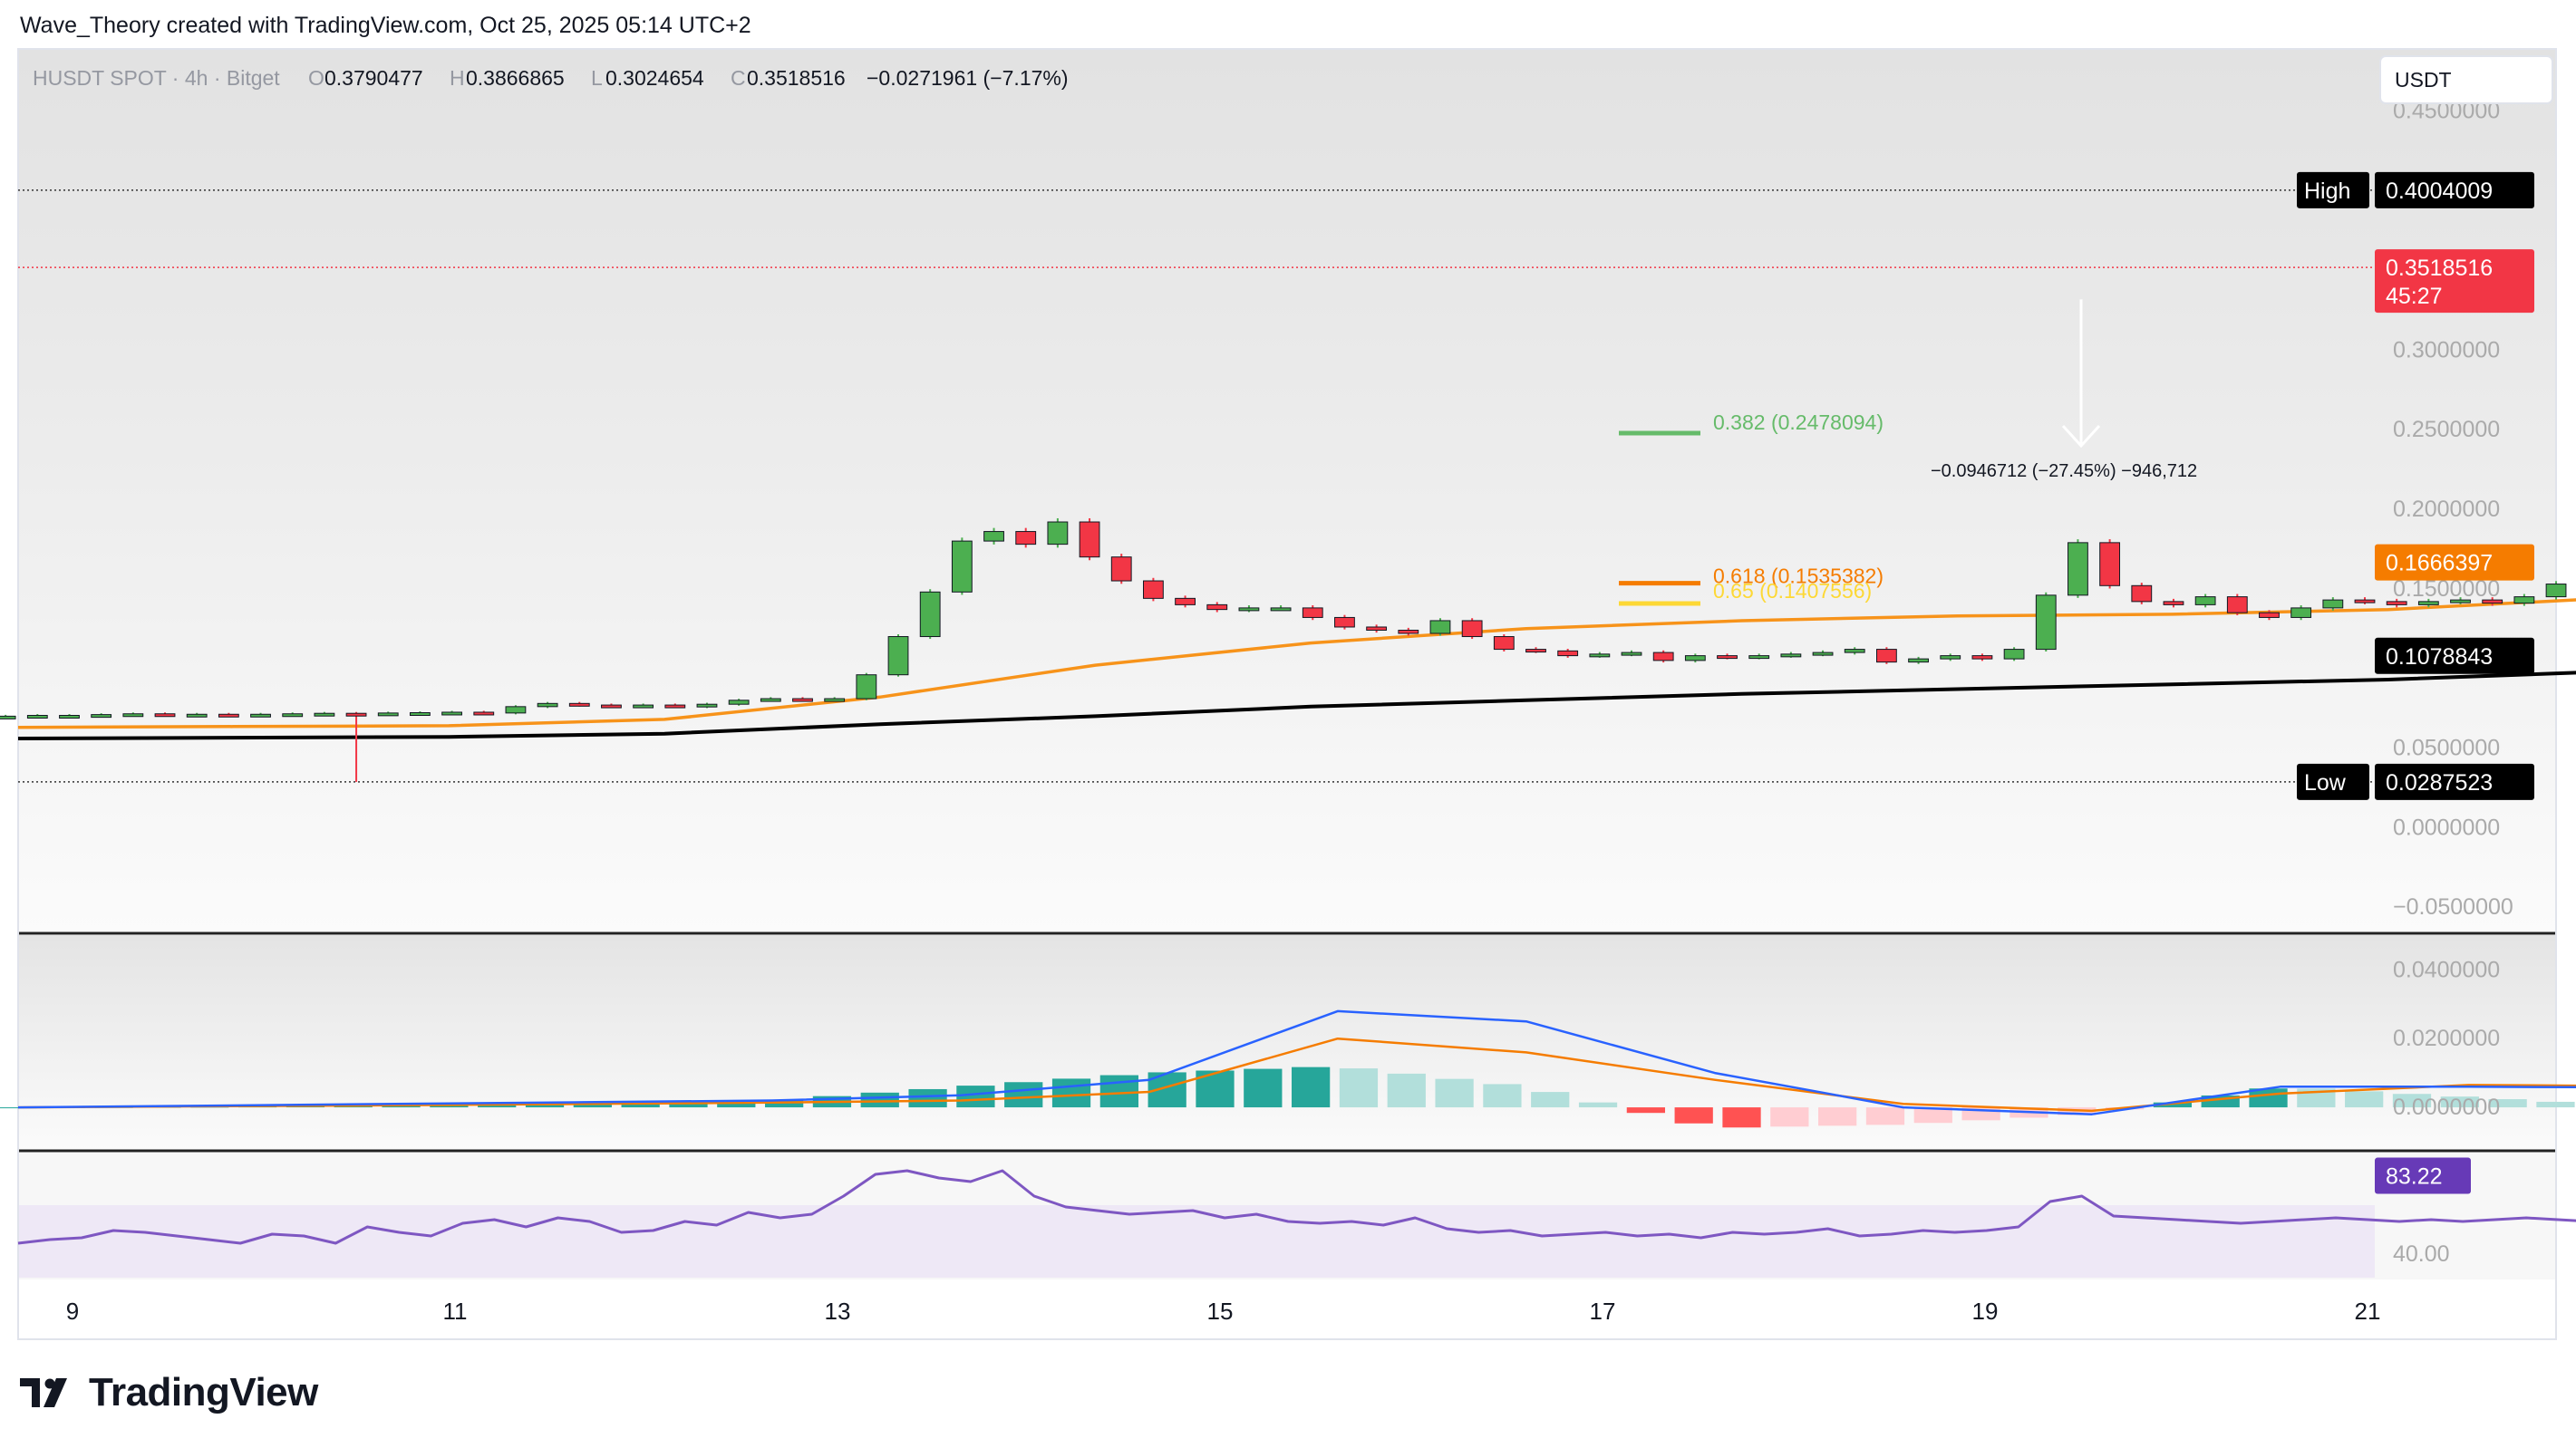 This screenshot has height=1448, width=2576. What do you see at coordinates (457, 78) in the screenshot?
I see `high-key: H` at bounding box center [457, 78].